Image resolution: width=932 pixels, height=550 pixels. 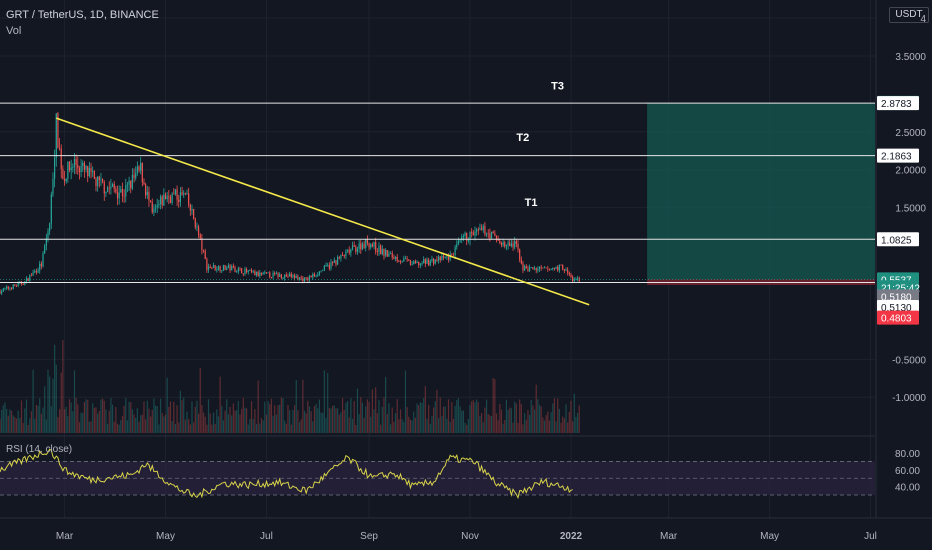 I want to click on price-badge-bg, so click(x=898, y=103).